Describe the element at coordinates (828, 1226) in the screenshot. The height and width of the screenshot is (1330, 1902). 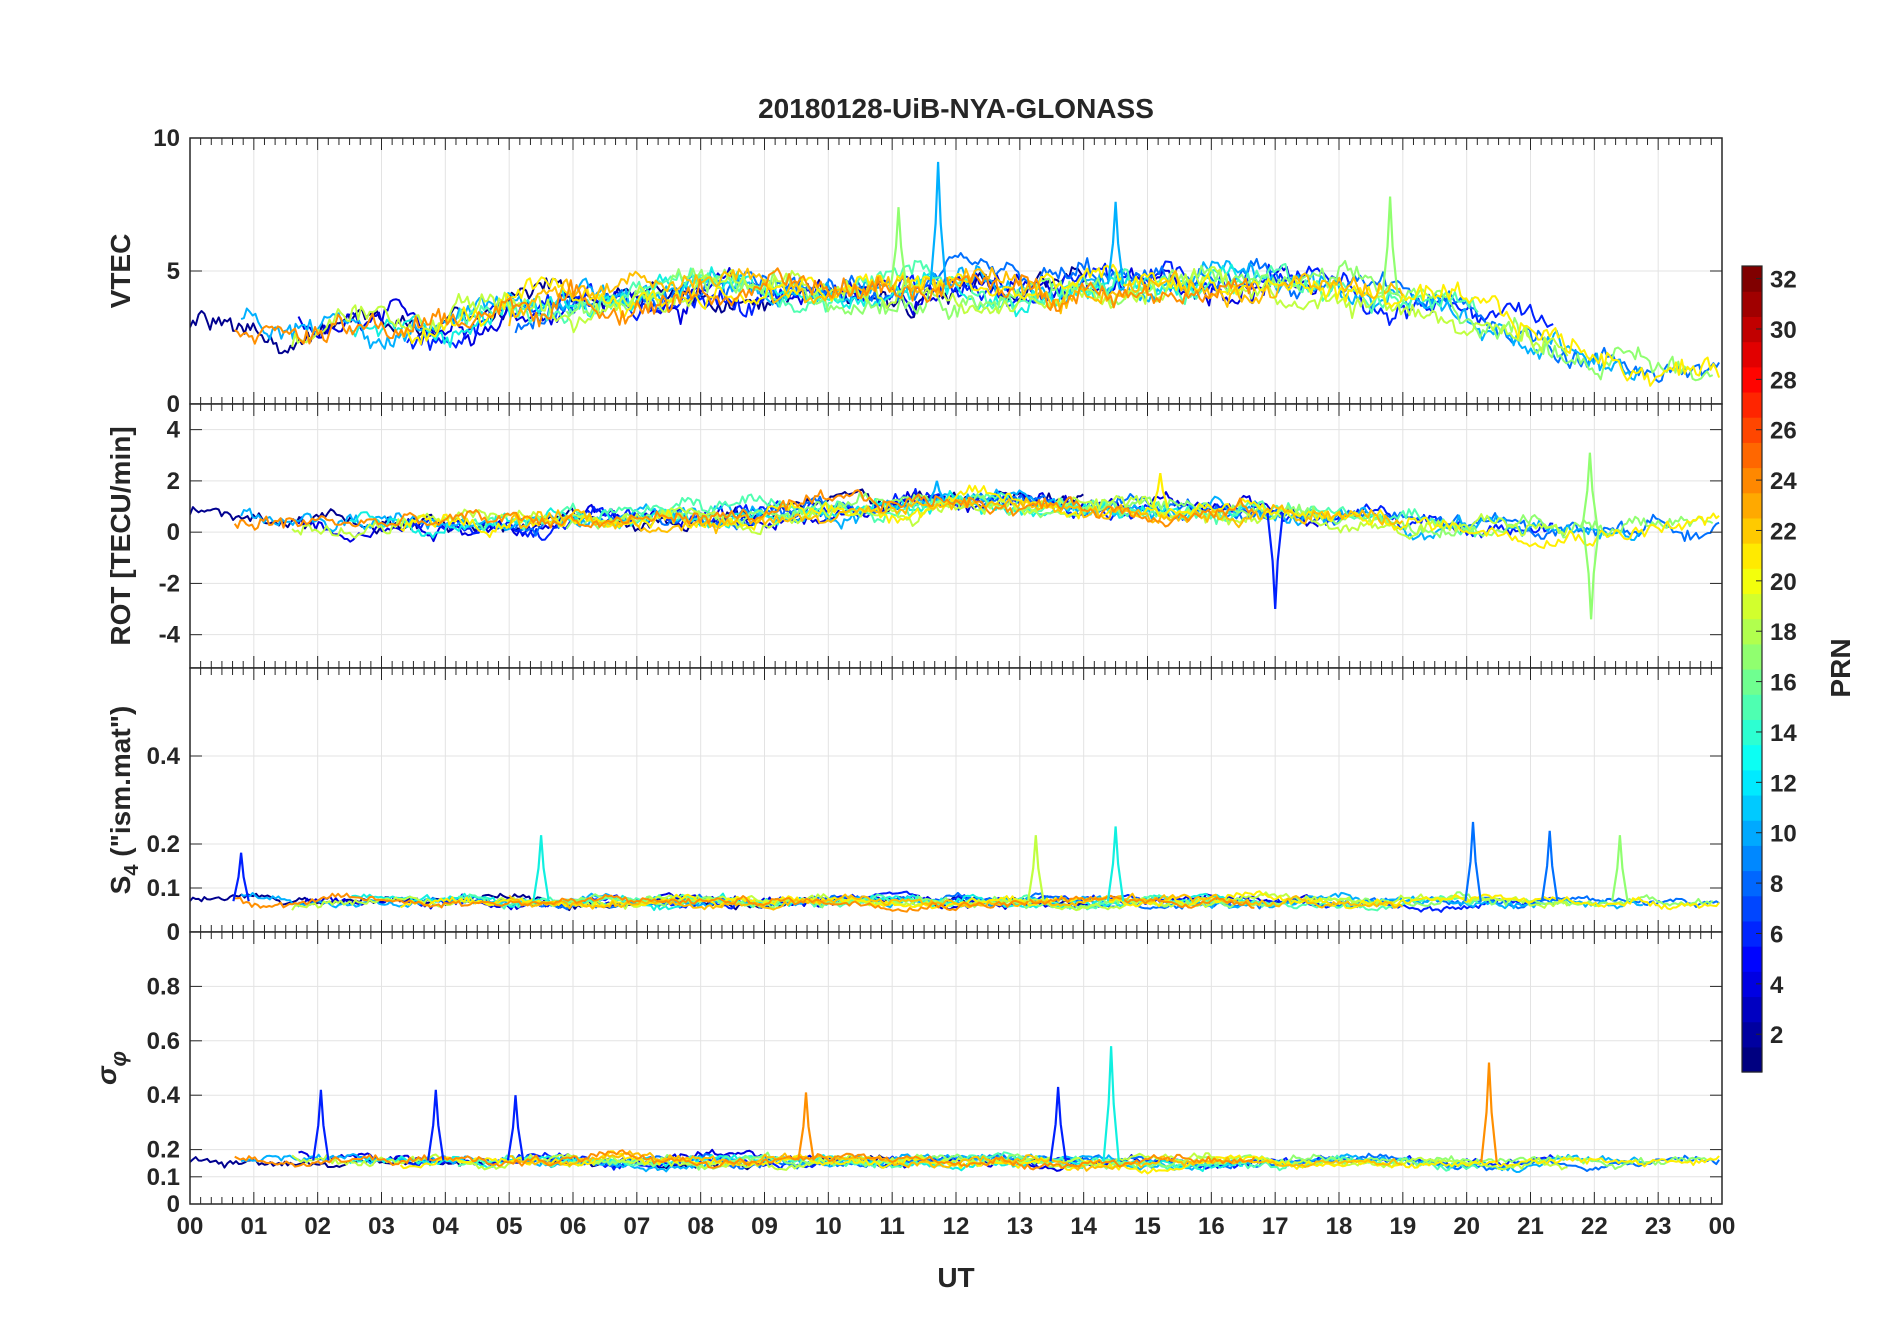
I see `x-tick-label: 10` at that location.